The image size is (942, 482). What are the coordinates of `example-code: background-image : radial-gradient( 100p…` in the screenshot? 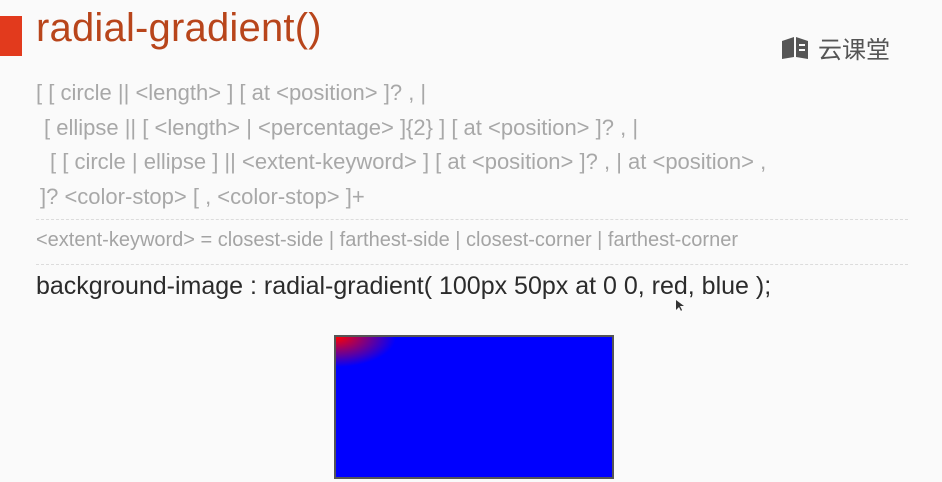 It's located at (404, 286).